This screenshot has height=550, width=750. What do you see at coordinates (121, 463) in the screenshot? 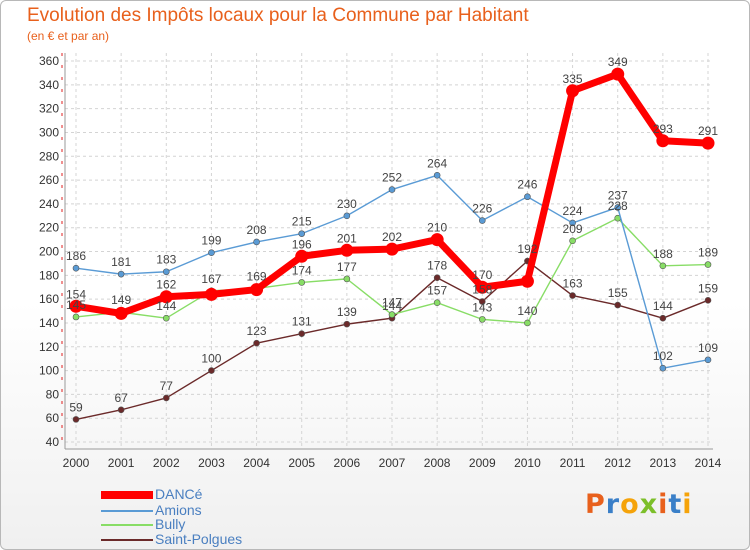
I see `x-tick-label: 2001` at bounding box center [121, 463].